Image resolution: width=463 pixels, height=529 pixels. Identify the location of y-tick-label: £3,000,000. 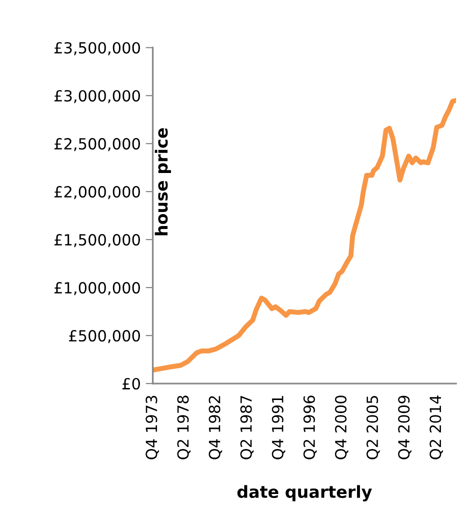
(97, 97).